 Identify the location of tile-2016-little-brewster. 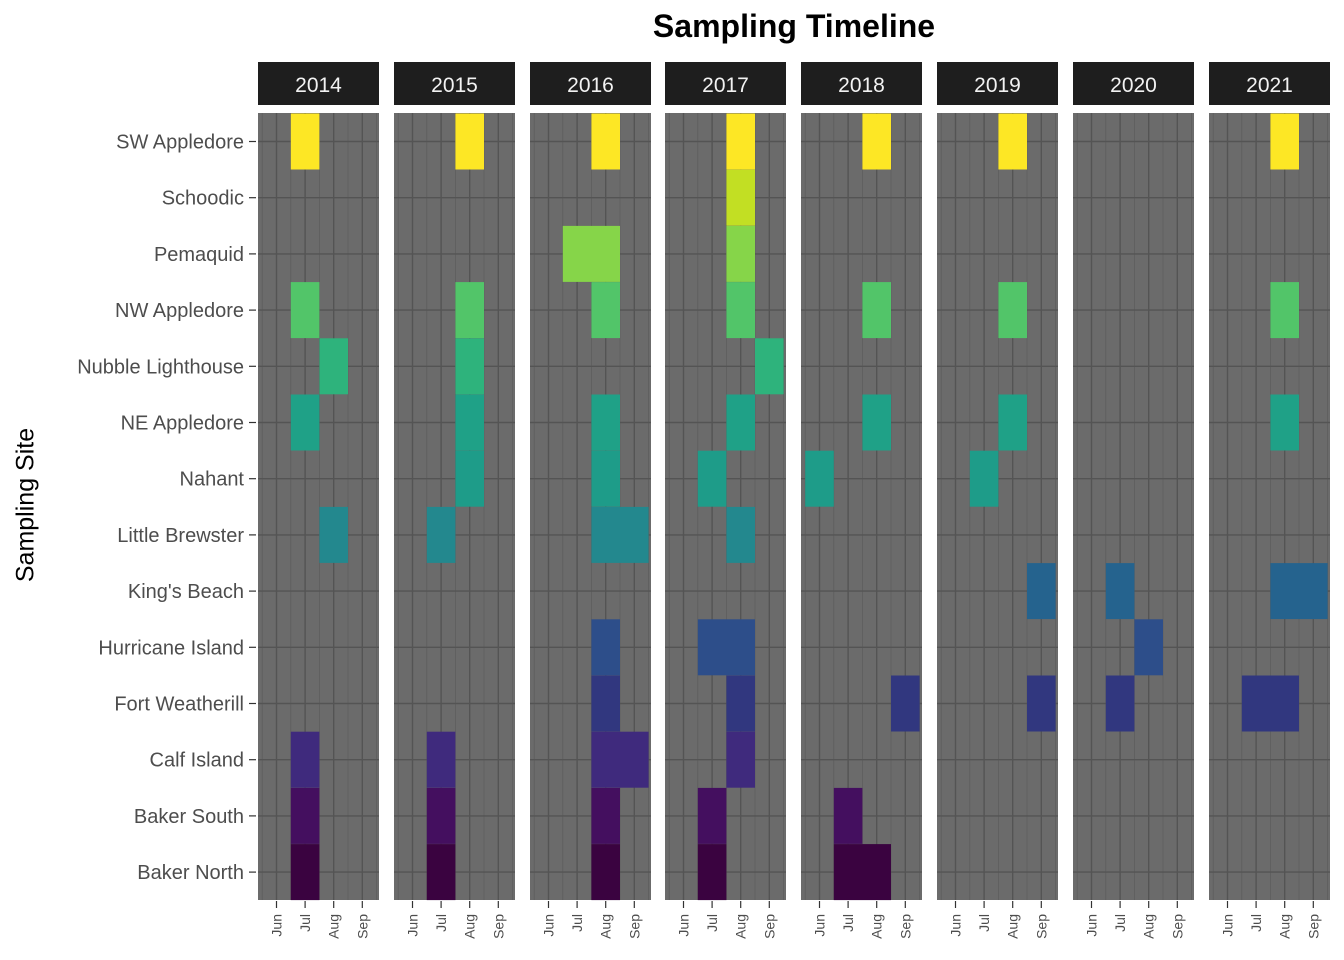
(620, 534).